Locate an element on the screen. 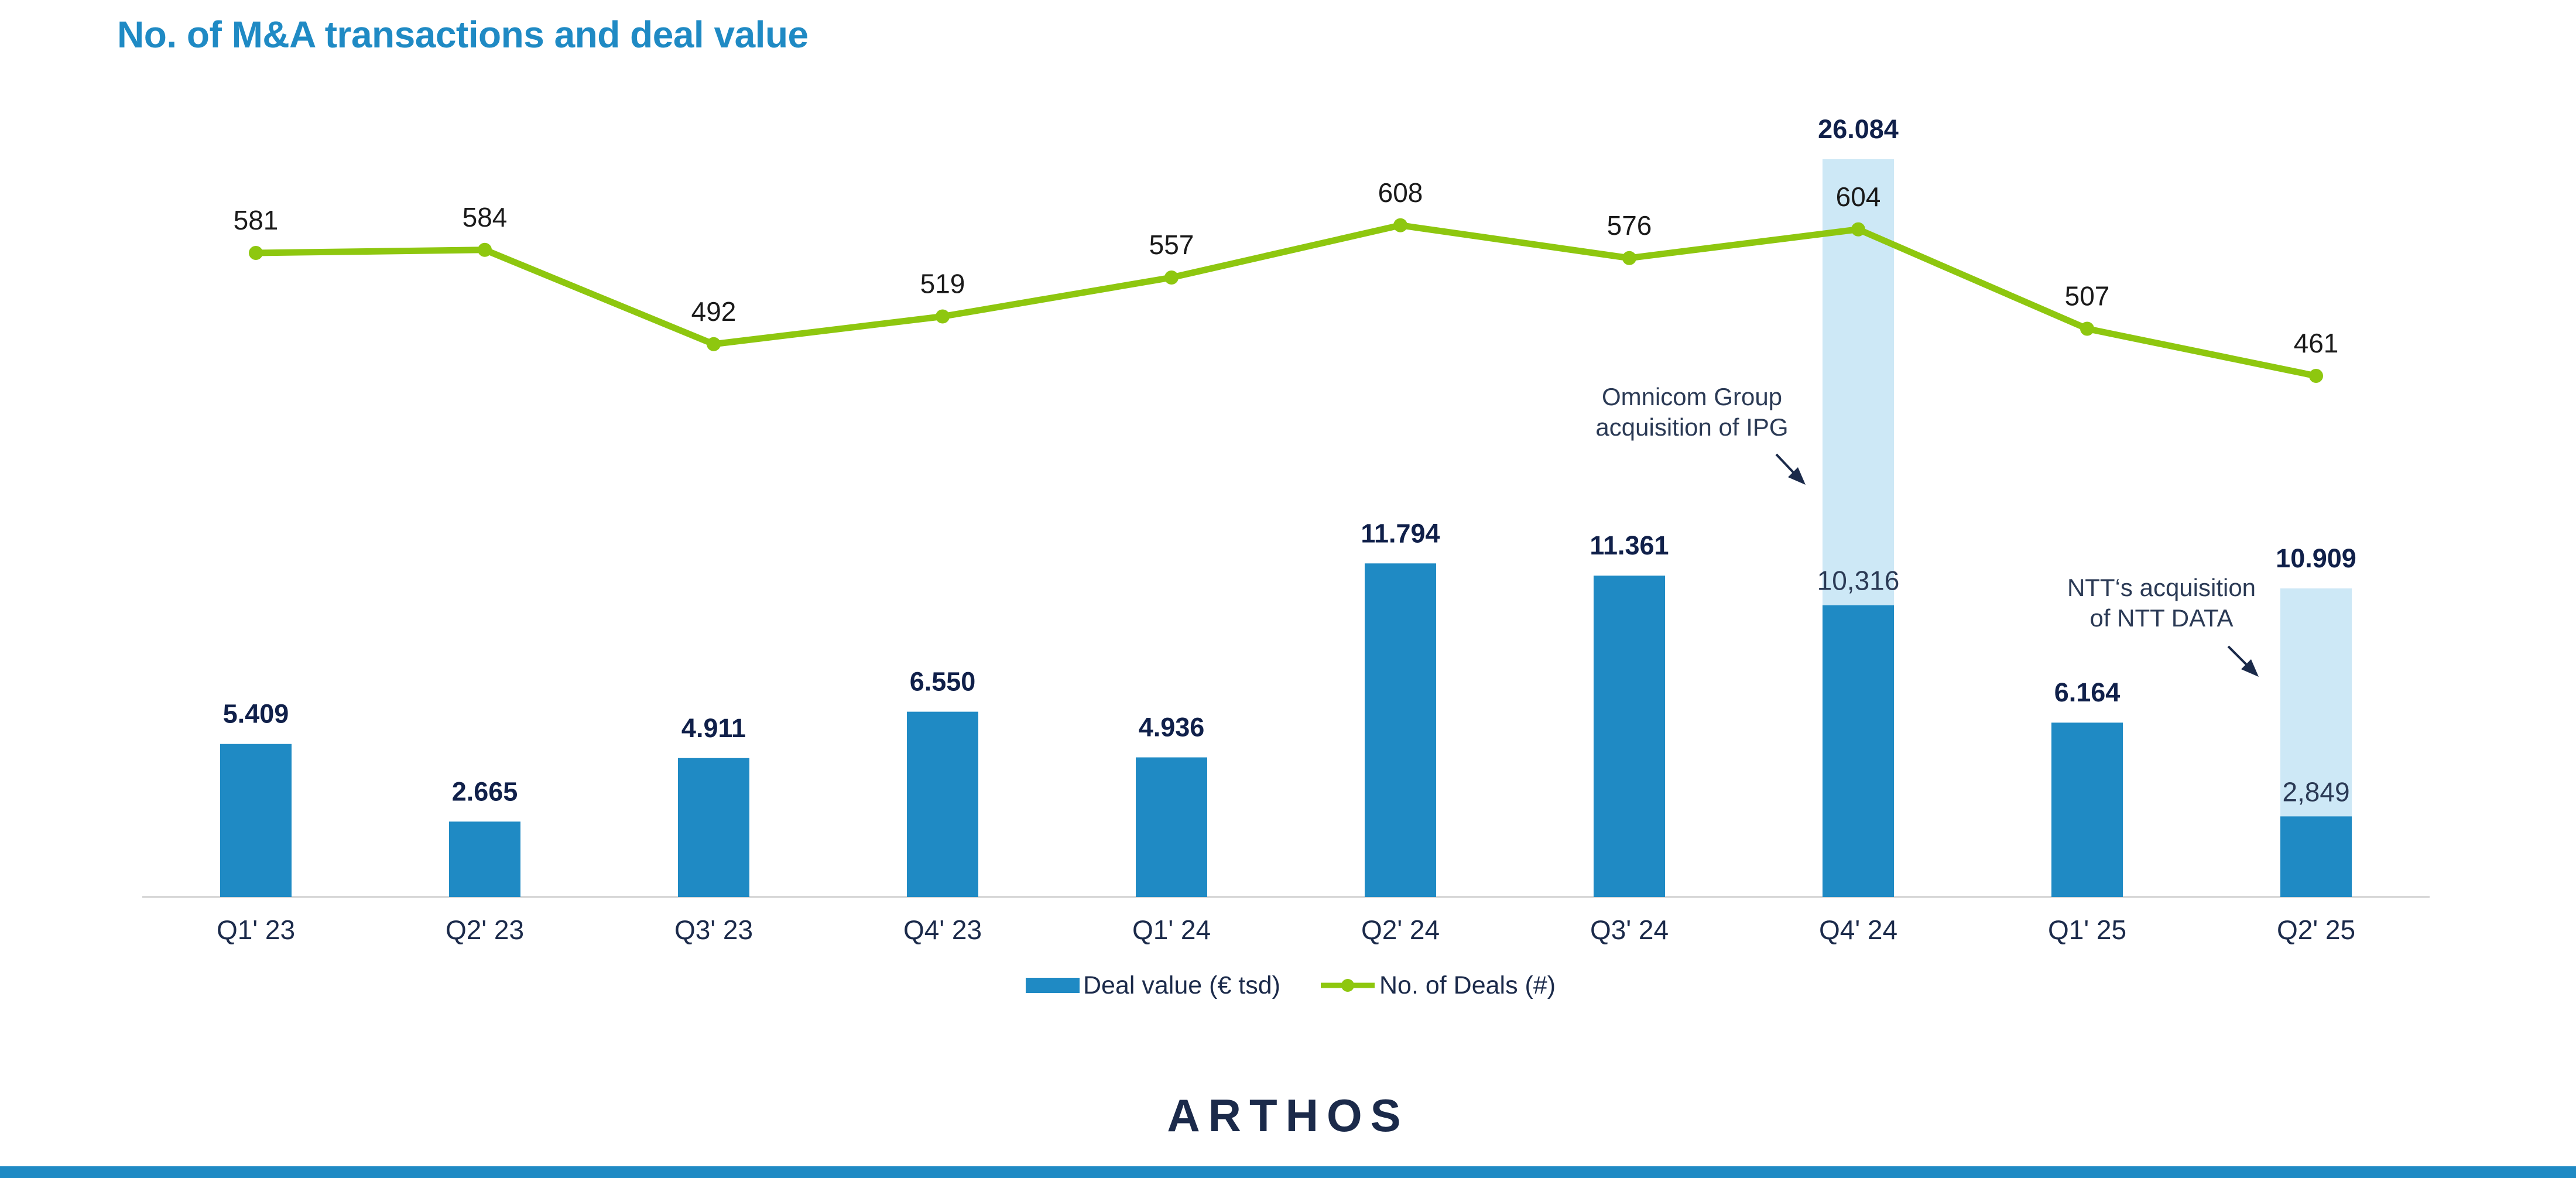 The width and height of the screenshot is (2576, 1178). legend-swatch-deal-value is located at coordinates (1053, 985).